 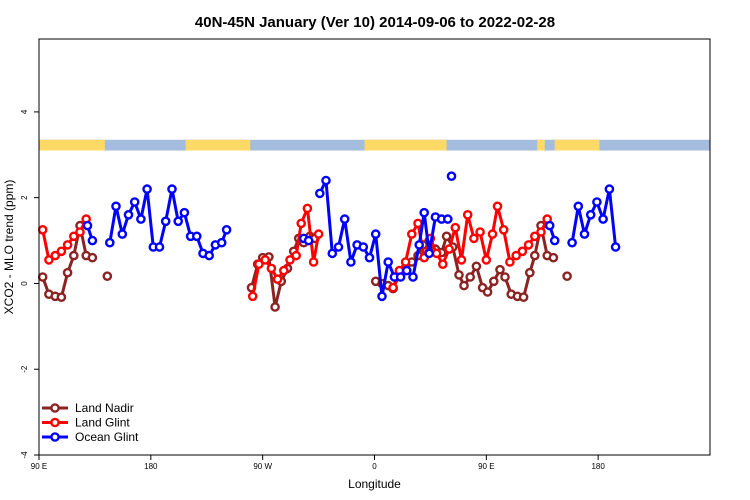 What do you see at coordinates (374, 466) in the screenshot?
I see `x-tick-label: 0` at bounding box center [374, 466].